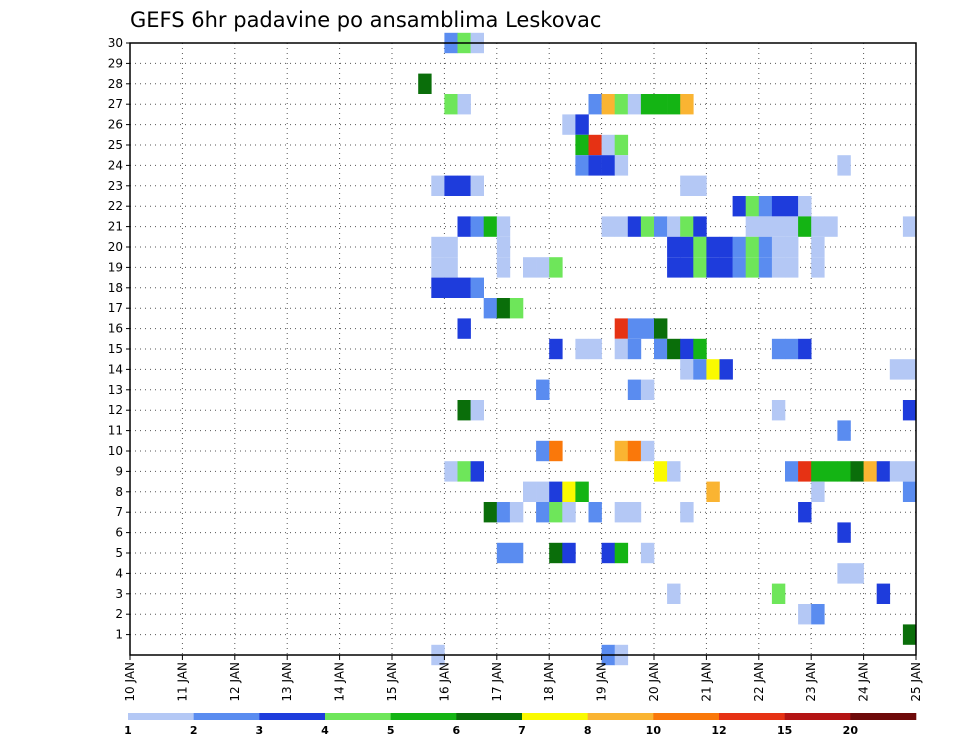  What do you see at coordinates (365, 20) in the screenshot?
I see `chart-title: GEFS 6hr padavine po ansamblima Leskovac` at bounding box center [365, 20].